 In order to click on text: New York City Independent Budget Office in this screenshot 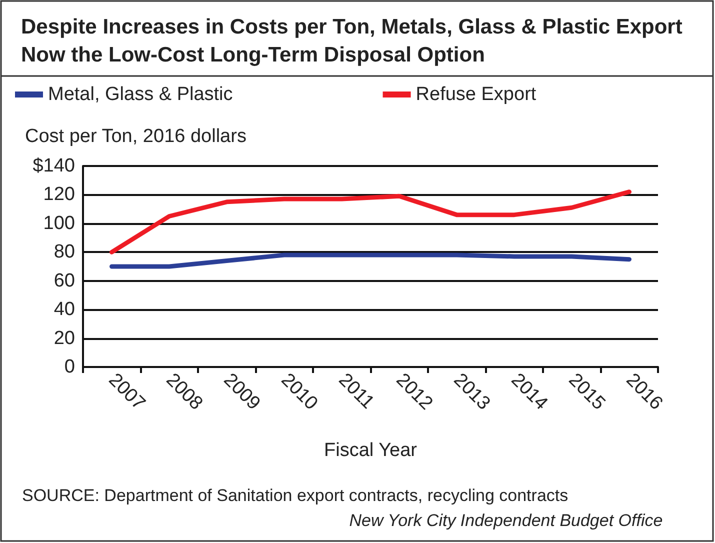, I will do `click(506, 520)`.